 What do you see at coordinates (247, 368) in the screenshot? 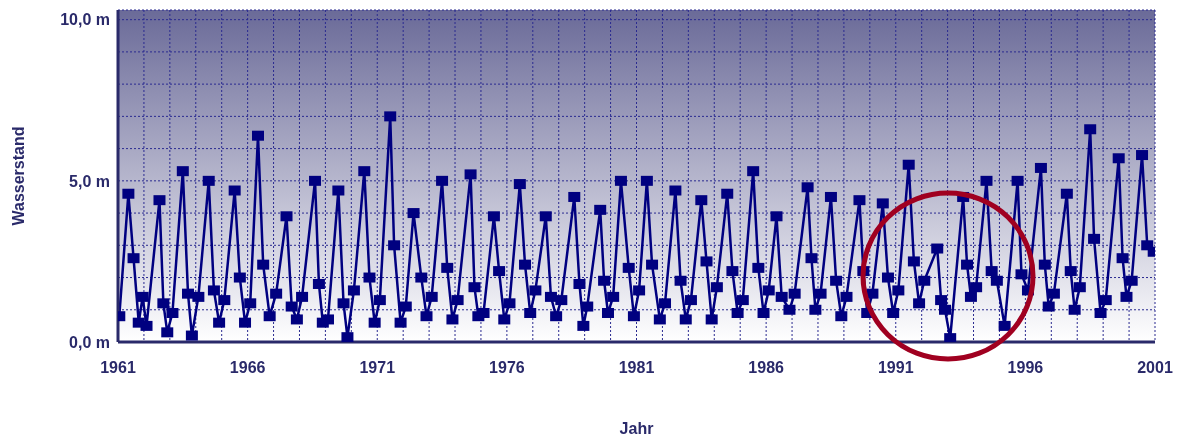
I see `x-tick-label: 1966` at bounding box center [247, 368].